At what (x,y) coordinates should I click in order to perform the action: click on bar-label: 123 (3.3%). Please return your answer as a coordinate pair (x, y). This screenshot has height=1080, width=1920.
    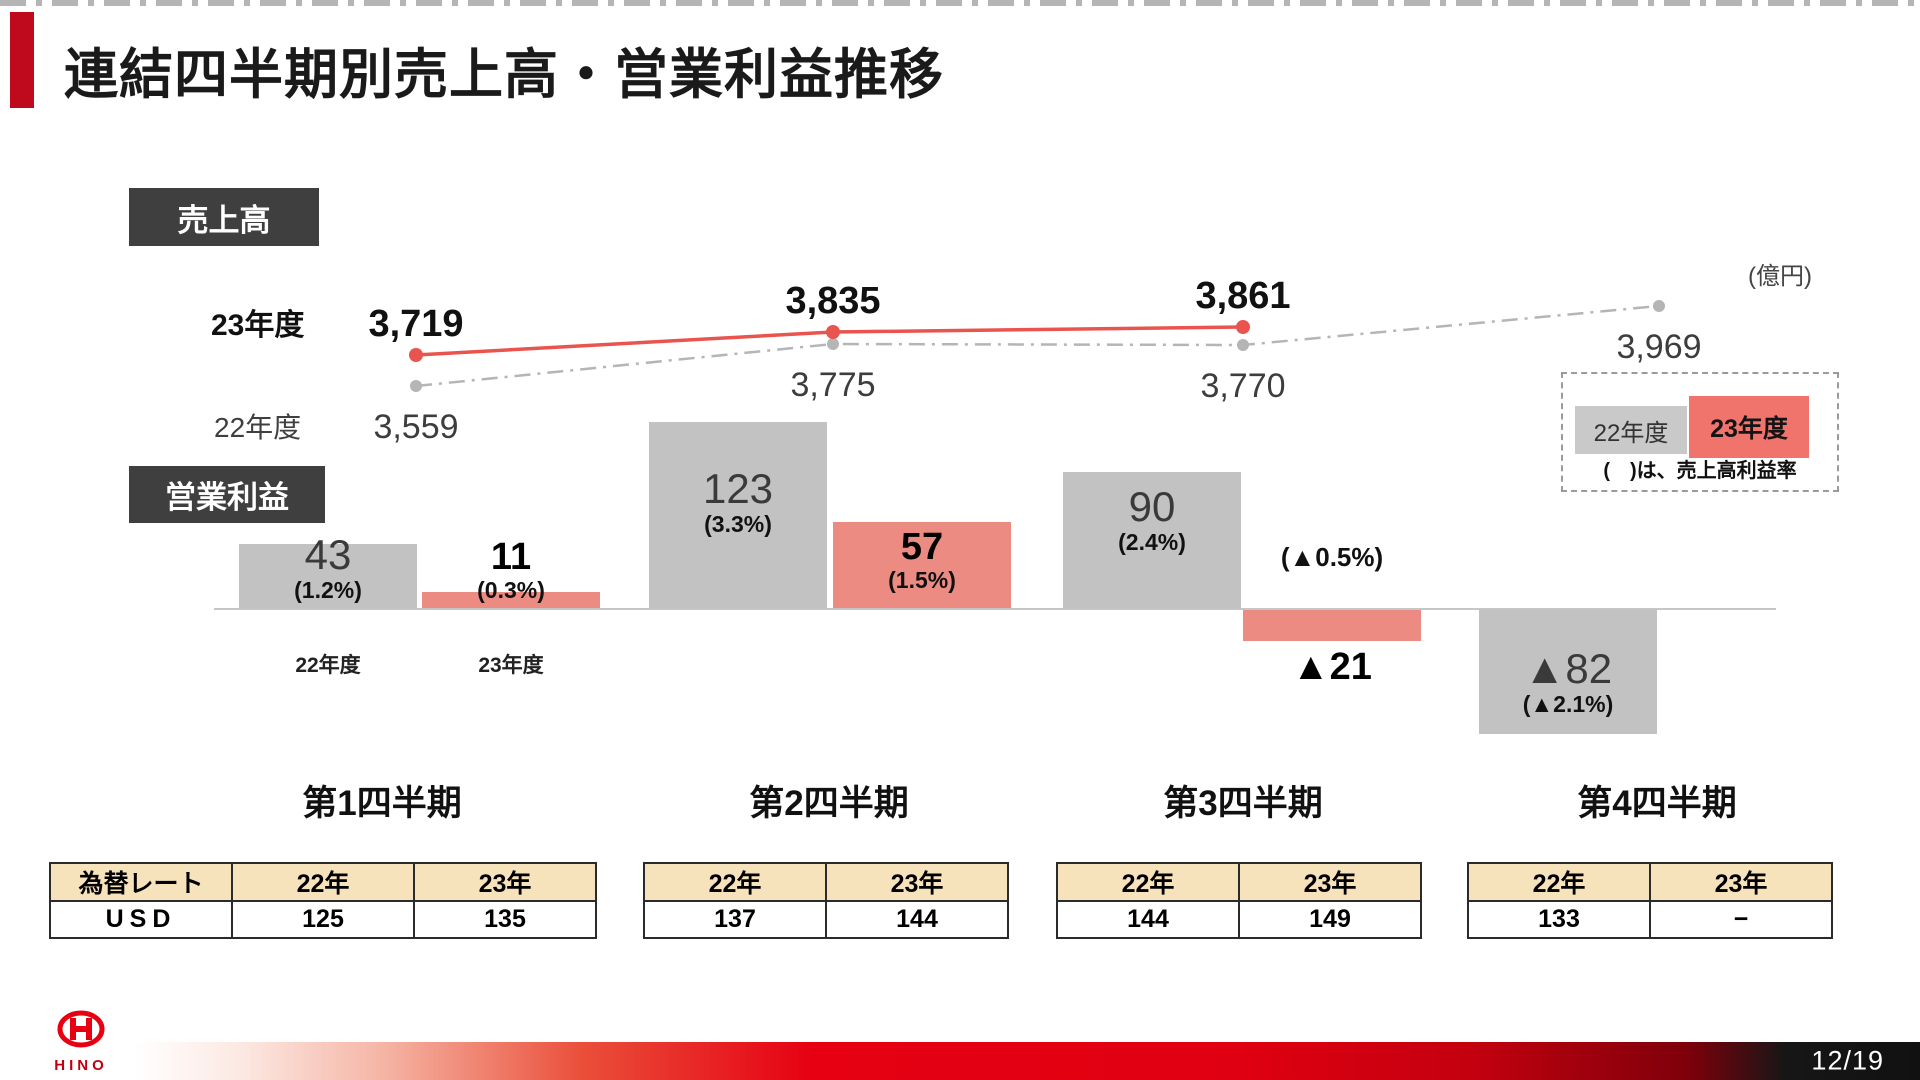
    Looking at the image, I should click on (738, 501).